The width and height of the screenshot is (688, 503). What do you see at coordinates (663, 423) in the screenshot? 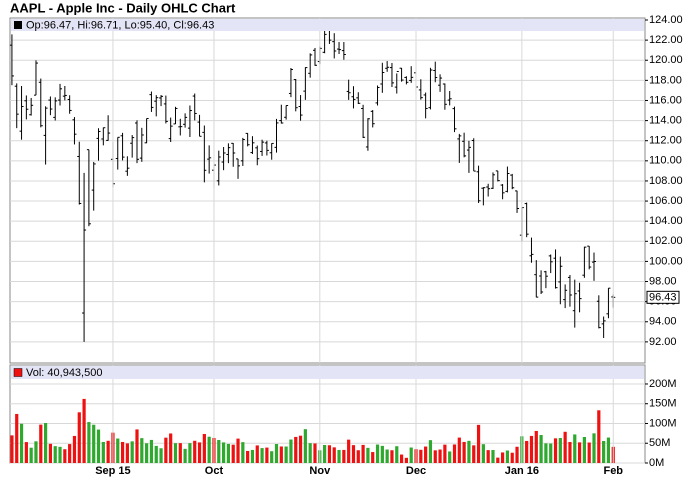
I see `y-tick-label: 100M` at bounding box center [663, 423].